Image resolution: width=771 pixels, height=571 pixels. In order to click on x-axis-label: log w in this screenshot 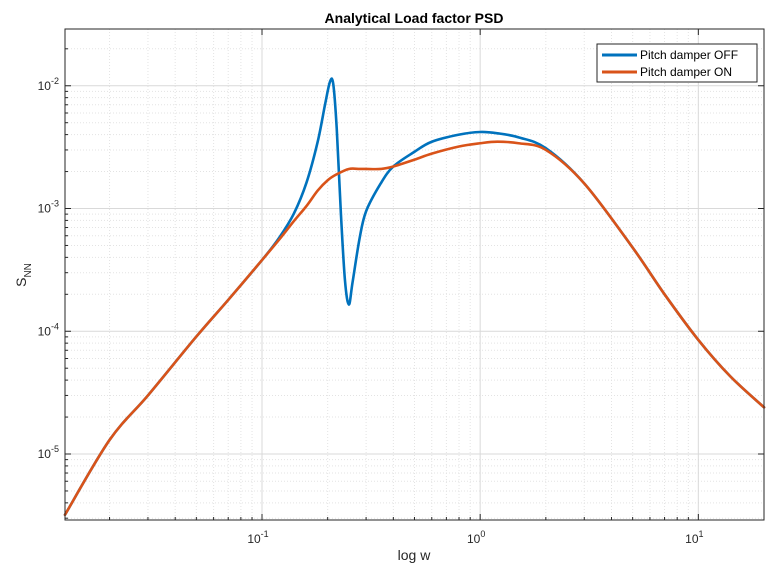, I will do `click(415, 555)`.